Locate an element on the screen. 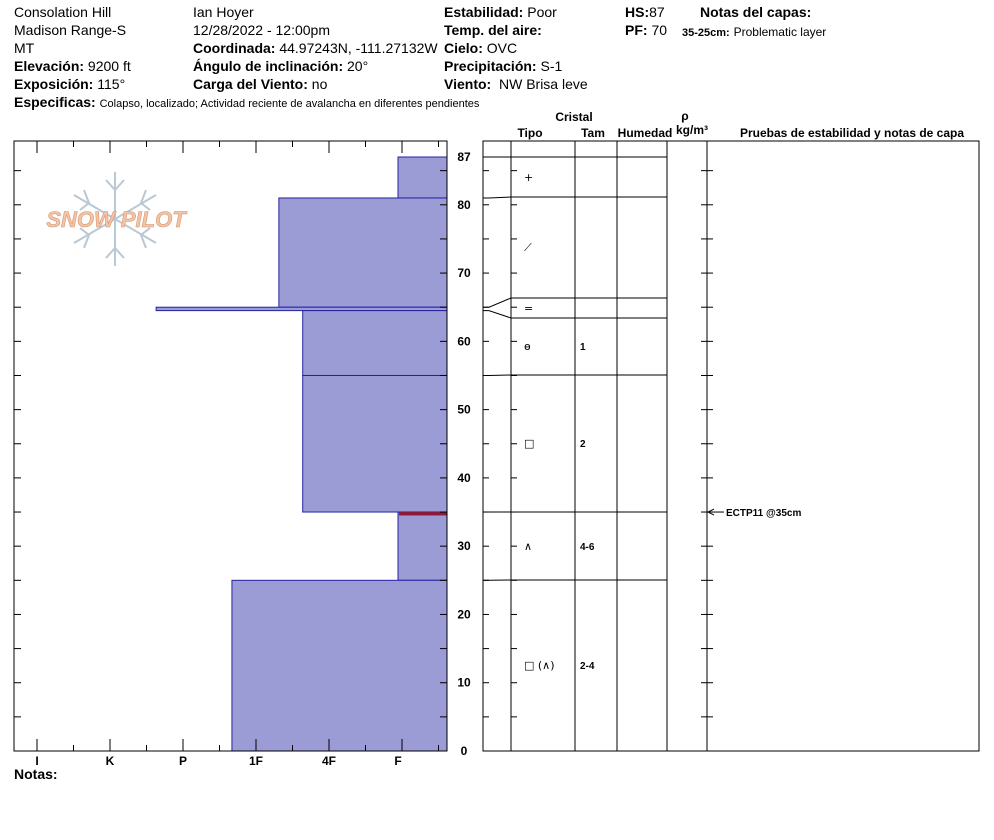 The height and width of the screenshot is (840, 994). pit-depth: PF: 70 is located at coordinates (646, 30).